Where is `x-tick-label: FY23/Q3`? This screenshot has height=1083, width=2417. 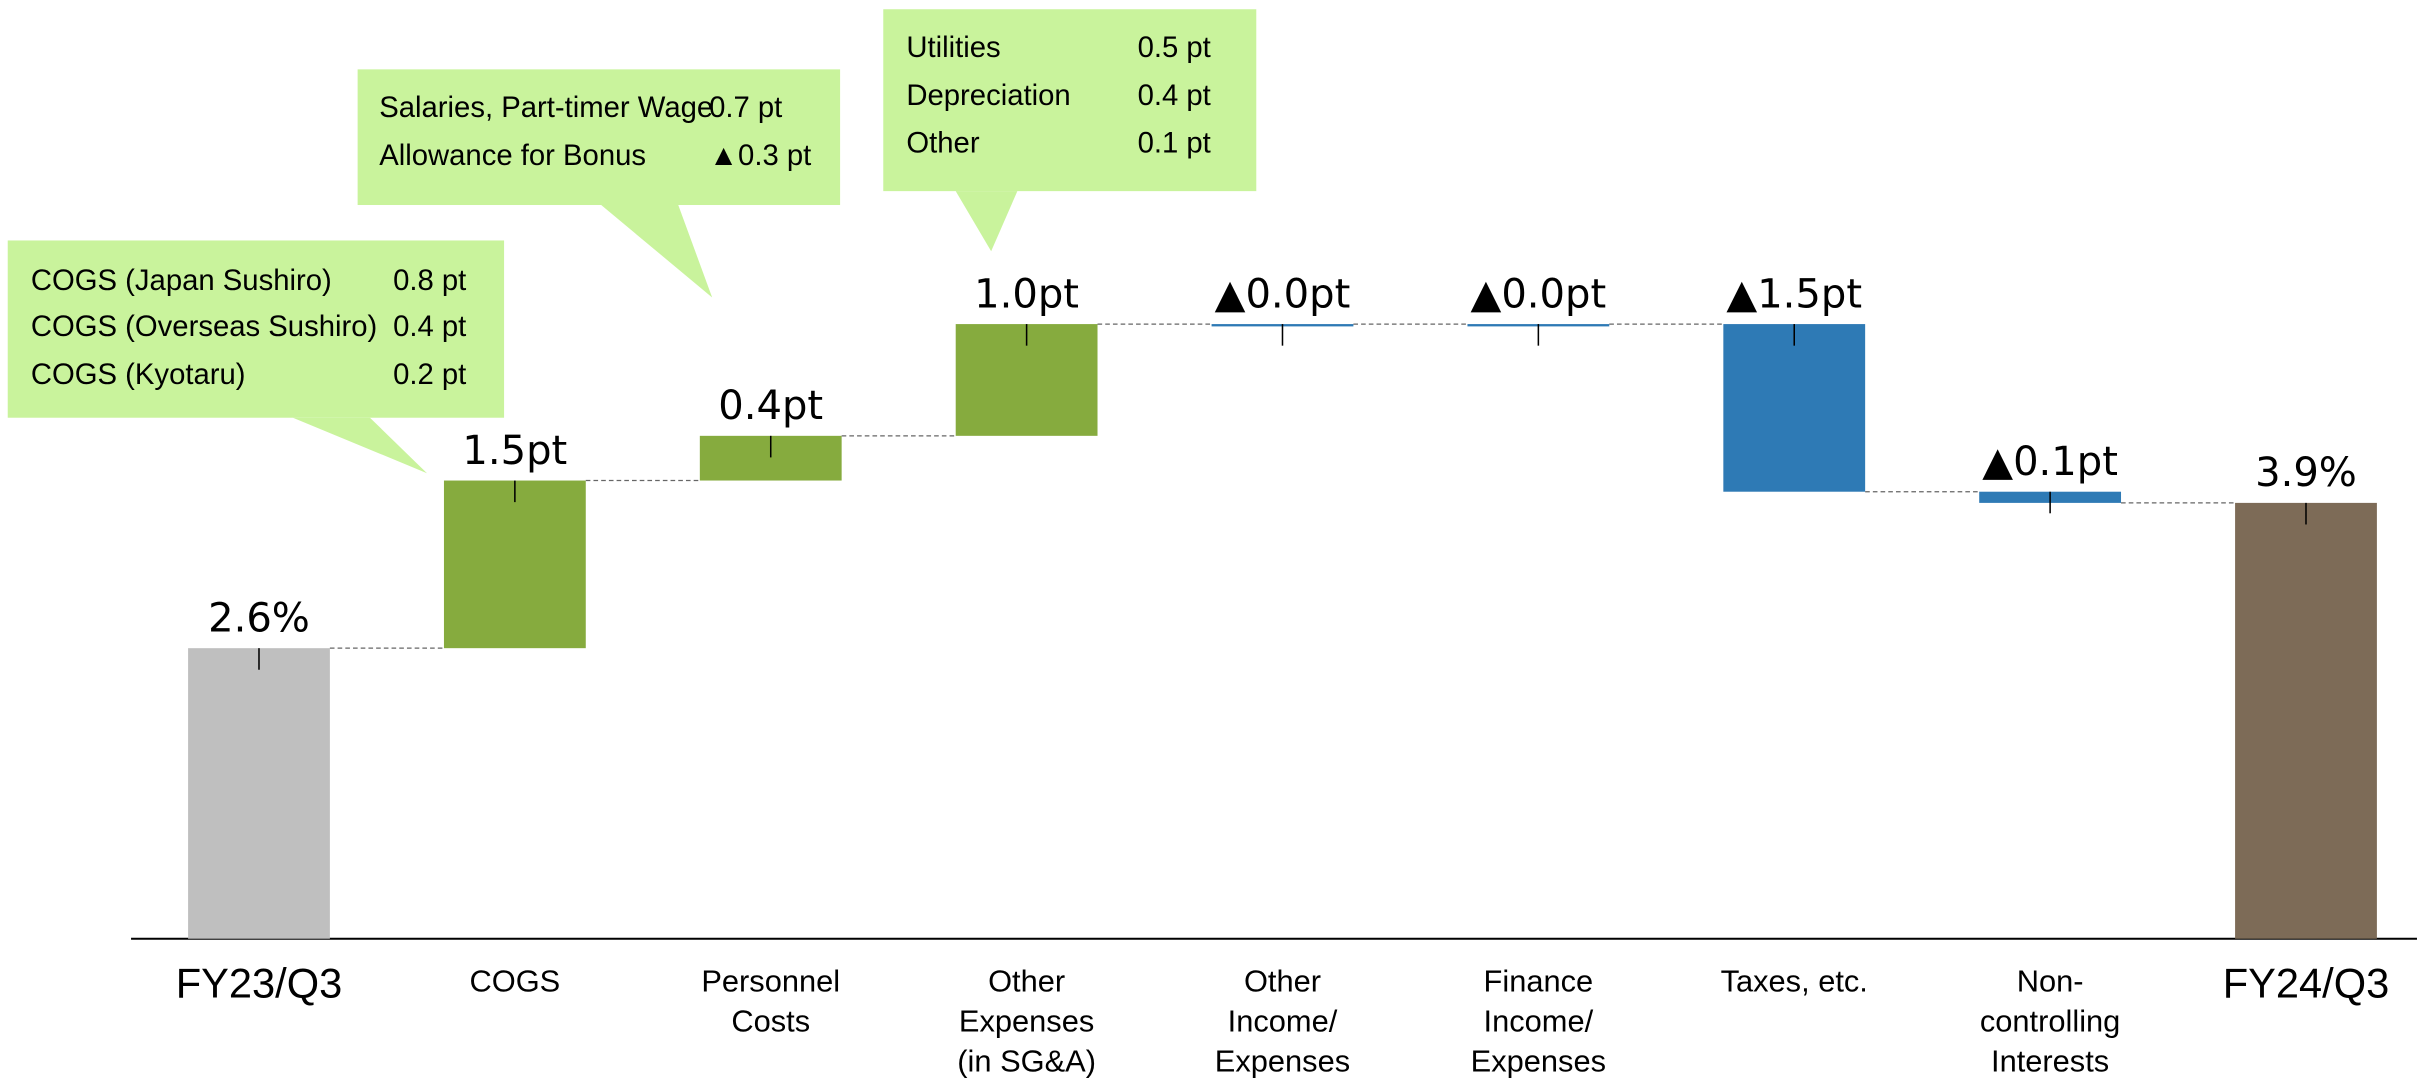
x-tick-label: FY23/Q3 is located at coordinates (259, 982).